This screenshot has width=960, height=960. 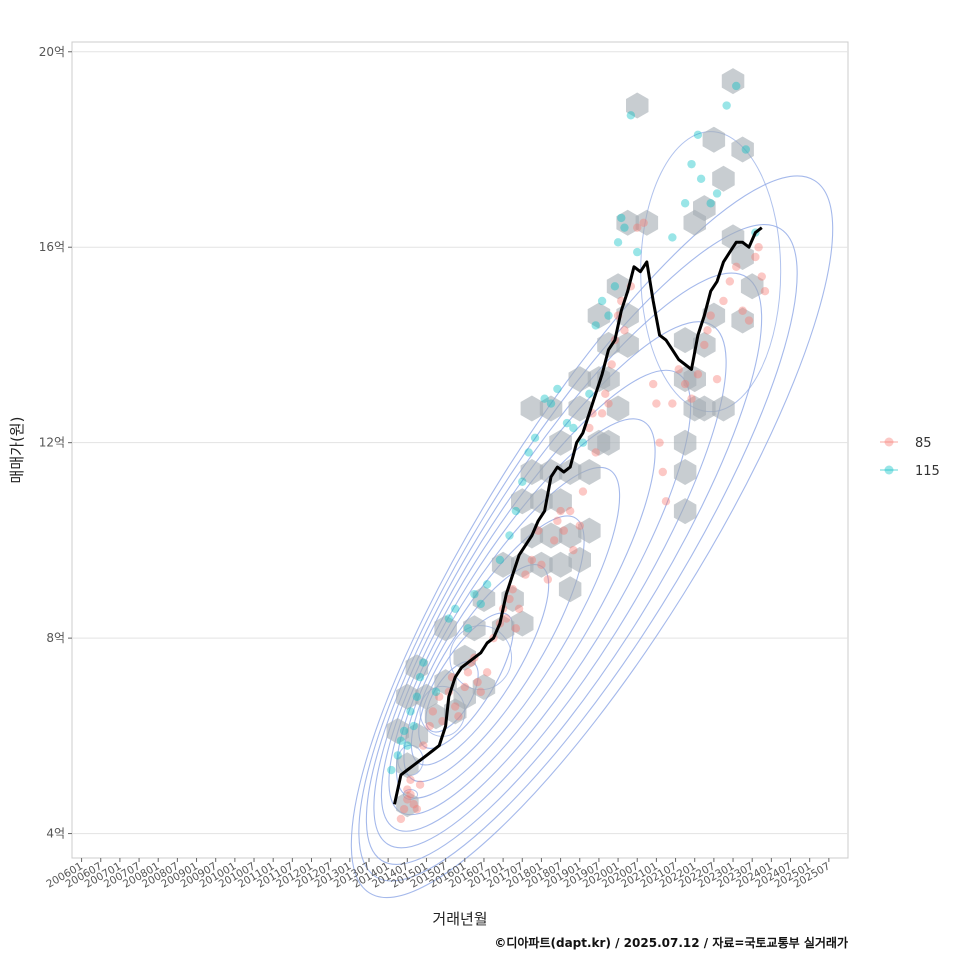 What do you see at coordinates (55, 638) in the screenshot?
I see `y-tick-label: 8억` at bounding box center [55, 638].